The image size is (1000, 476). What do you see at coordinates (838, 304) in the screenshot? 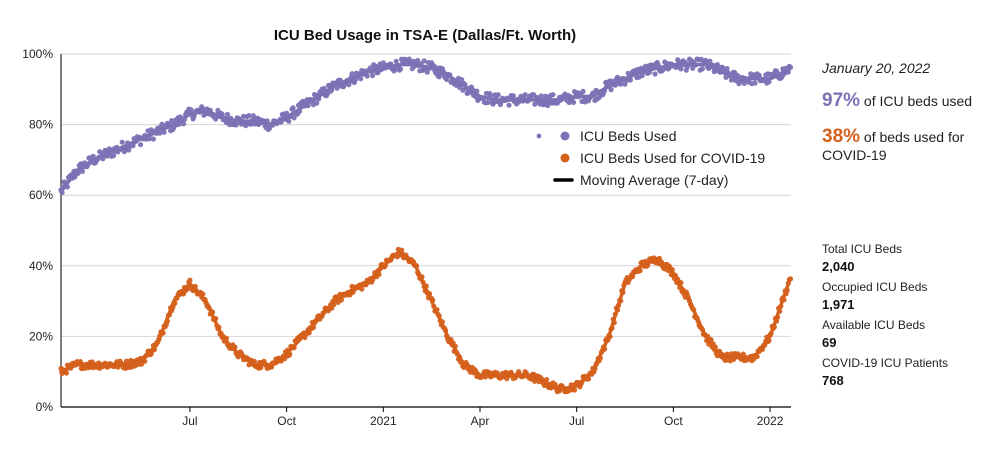
I see `stat-value-occupied: 1,971` at bounding box center [838, 304].